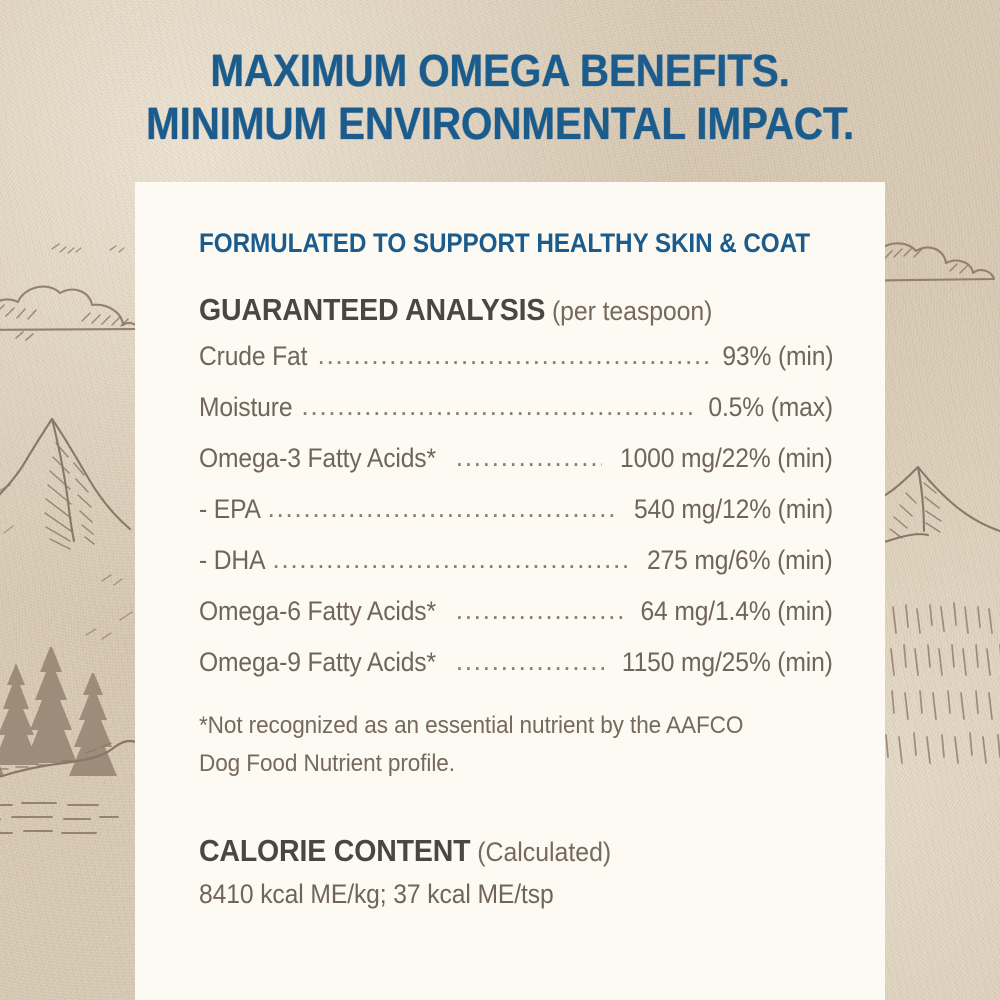  I want to click on nutrient-value: 0.5% (max), so click(770, 407).